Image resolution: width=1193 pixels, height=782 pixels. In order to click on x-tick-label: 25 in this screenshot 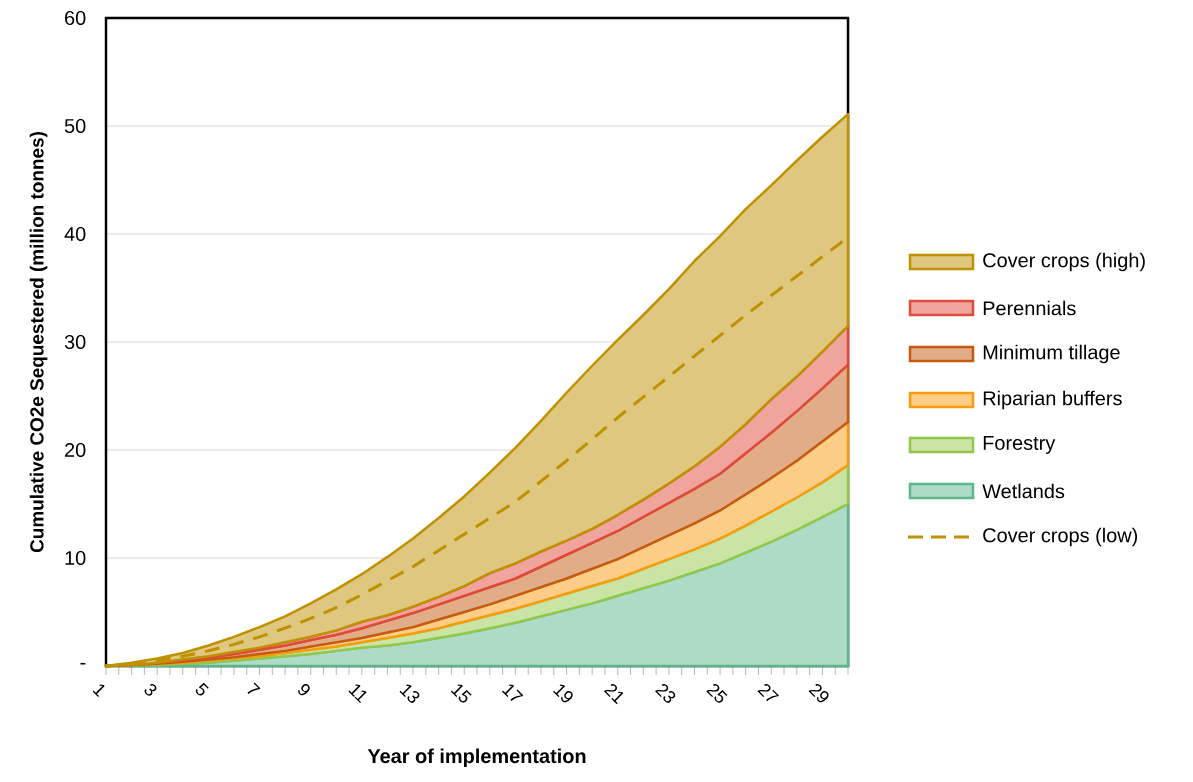, I will do `click(717, 693)`.